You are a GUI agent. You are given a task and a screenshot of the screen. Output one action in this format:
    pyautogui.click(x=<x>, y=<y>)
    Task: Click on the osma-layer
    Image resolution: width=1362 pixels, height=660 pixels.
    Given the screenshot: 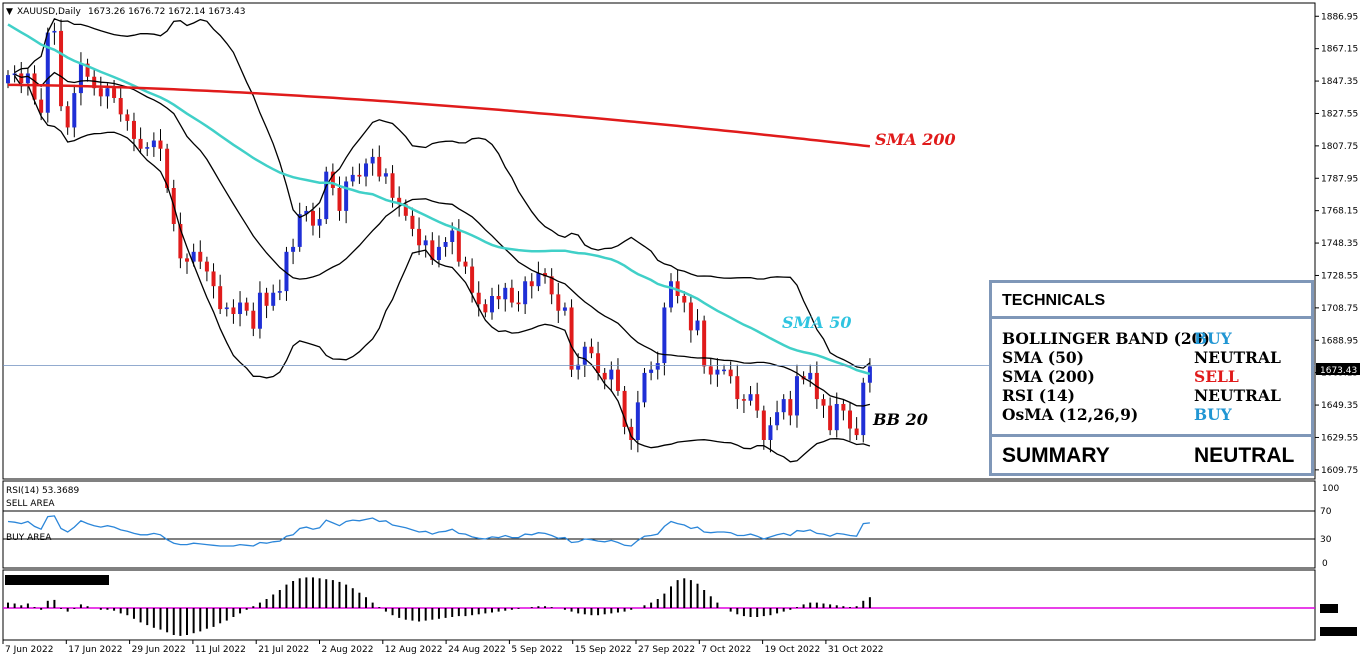 What is the action you would take?
    pyautogui.click(x=680, y=605)
    